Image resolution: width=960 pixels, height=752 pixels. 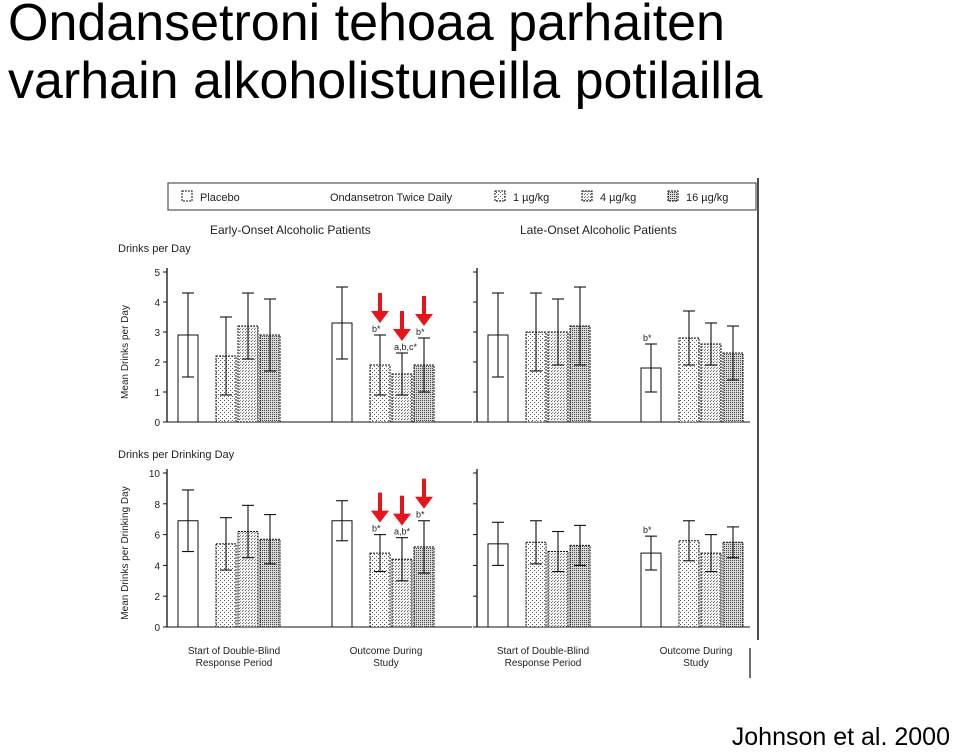 I want to click on panel-title-early: Early-Onset Alcoholic Patients, so click(x=290, y=230).